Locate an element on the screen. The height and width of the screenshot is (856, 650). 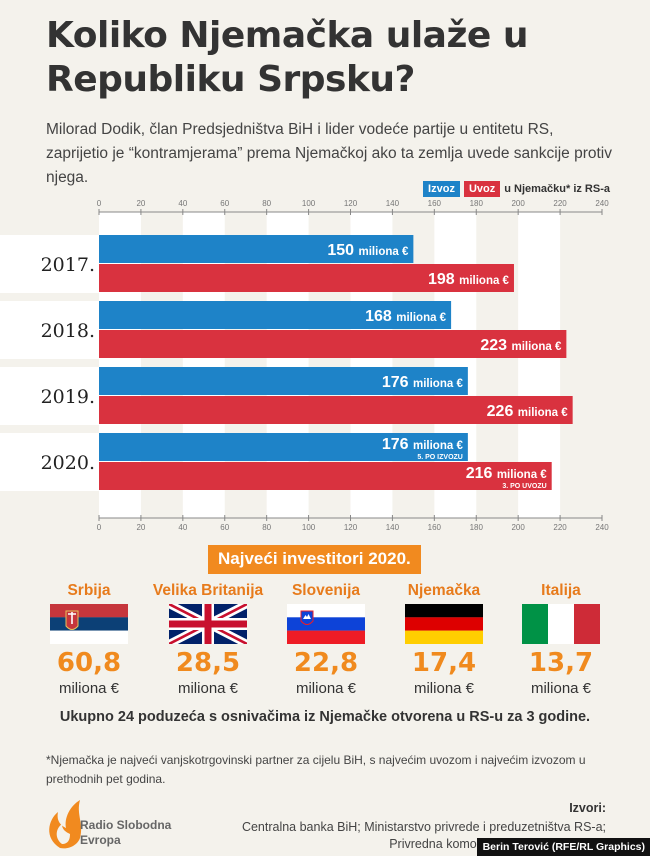
investor-value: 28,5 is located at coordinates (208, 663).